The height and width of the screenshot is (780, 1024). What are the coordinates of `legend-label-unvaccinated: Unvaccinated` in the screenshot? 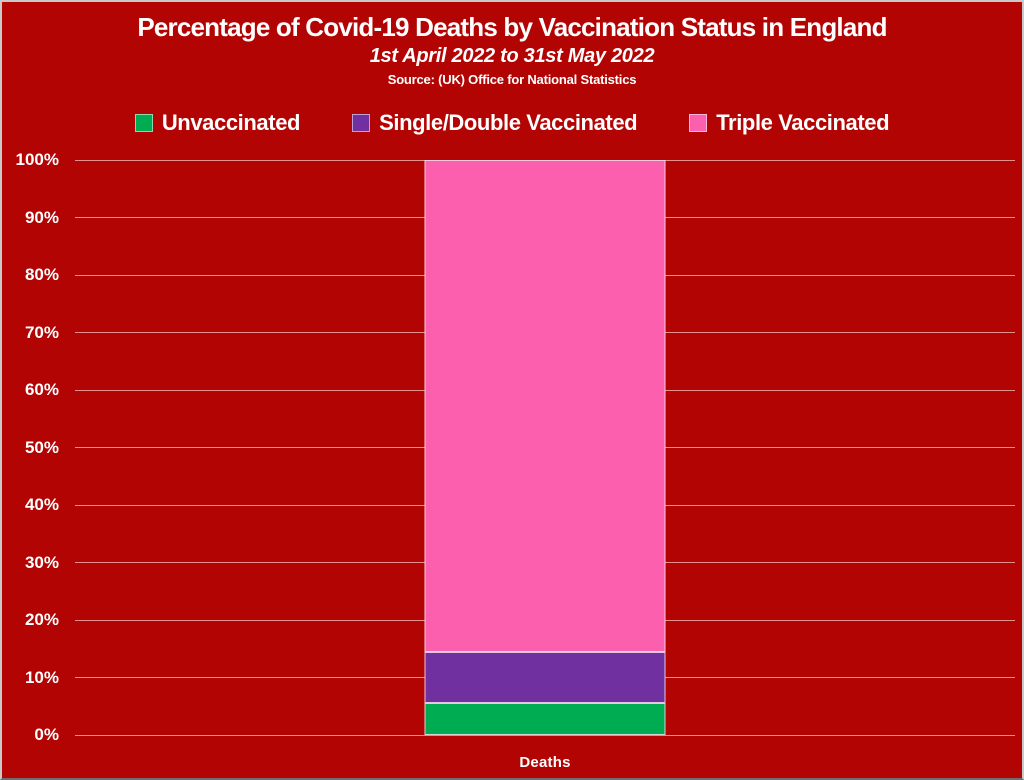 It's located at (231, 122).